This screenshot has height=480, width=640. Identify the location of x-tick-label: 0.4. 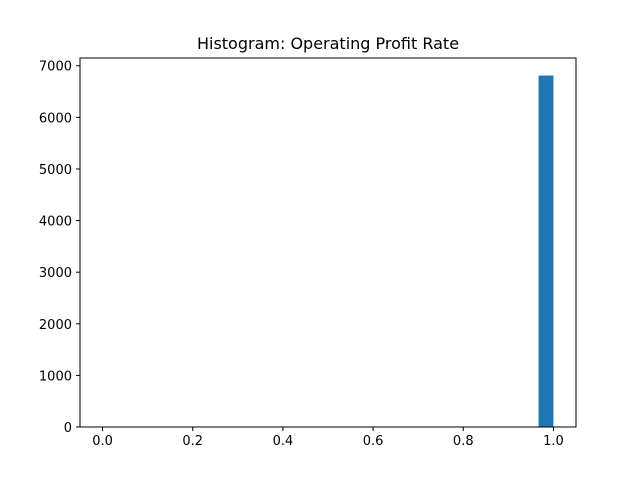
(283, 441).